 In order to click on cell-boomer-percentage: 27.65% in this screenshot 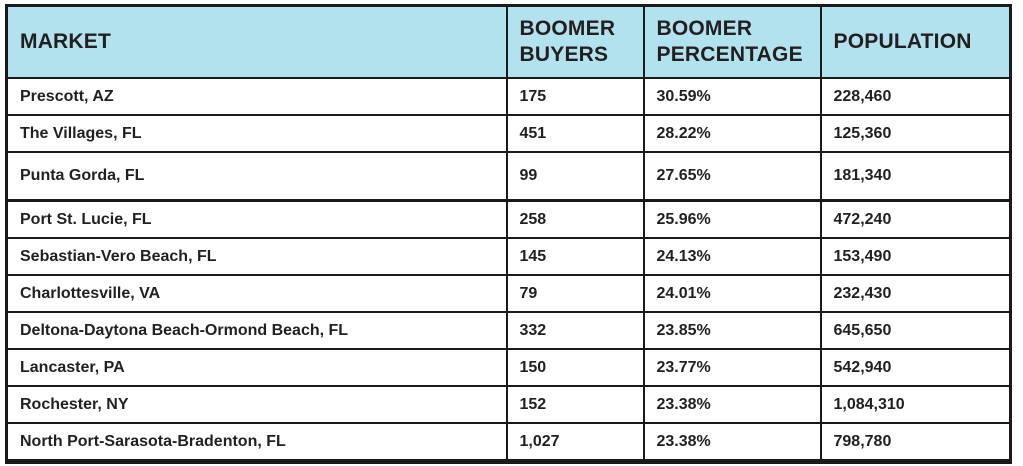, I will do `click(732, 176)`.